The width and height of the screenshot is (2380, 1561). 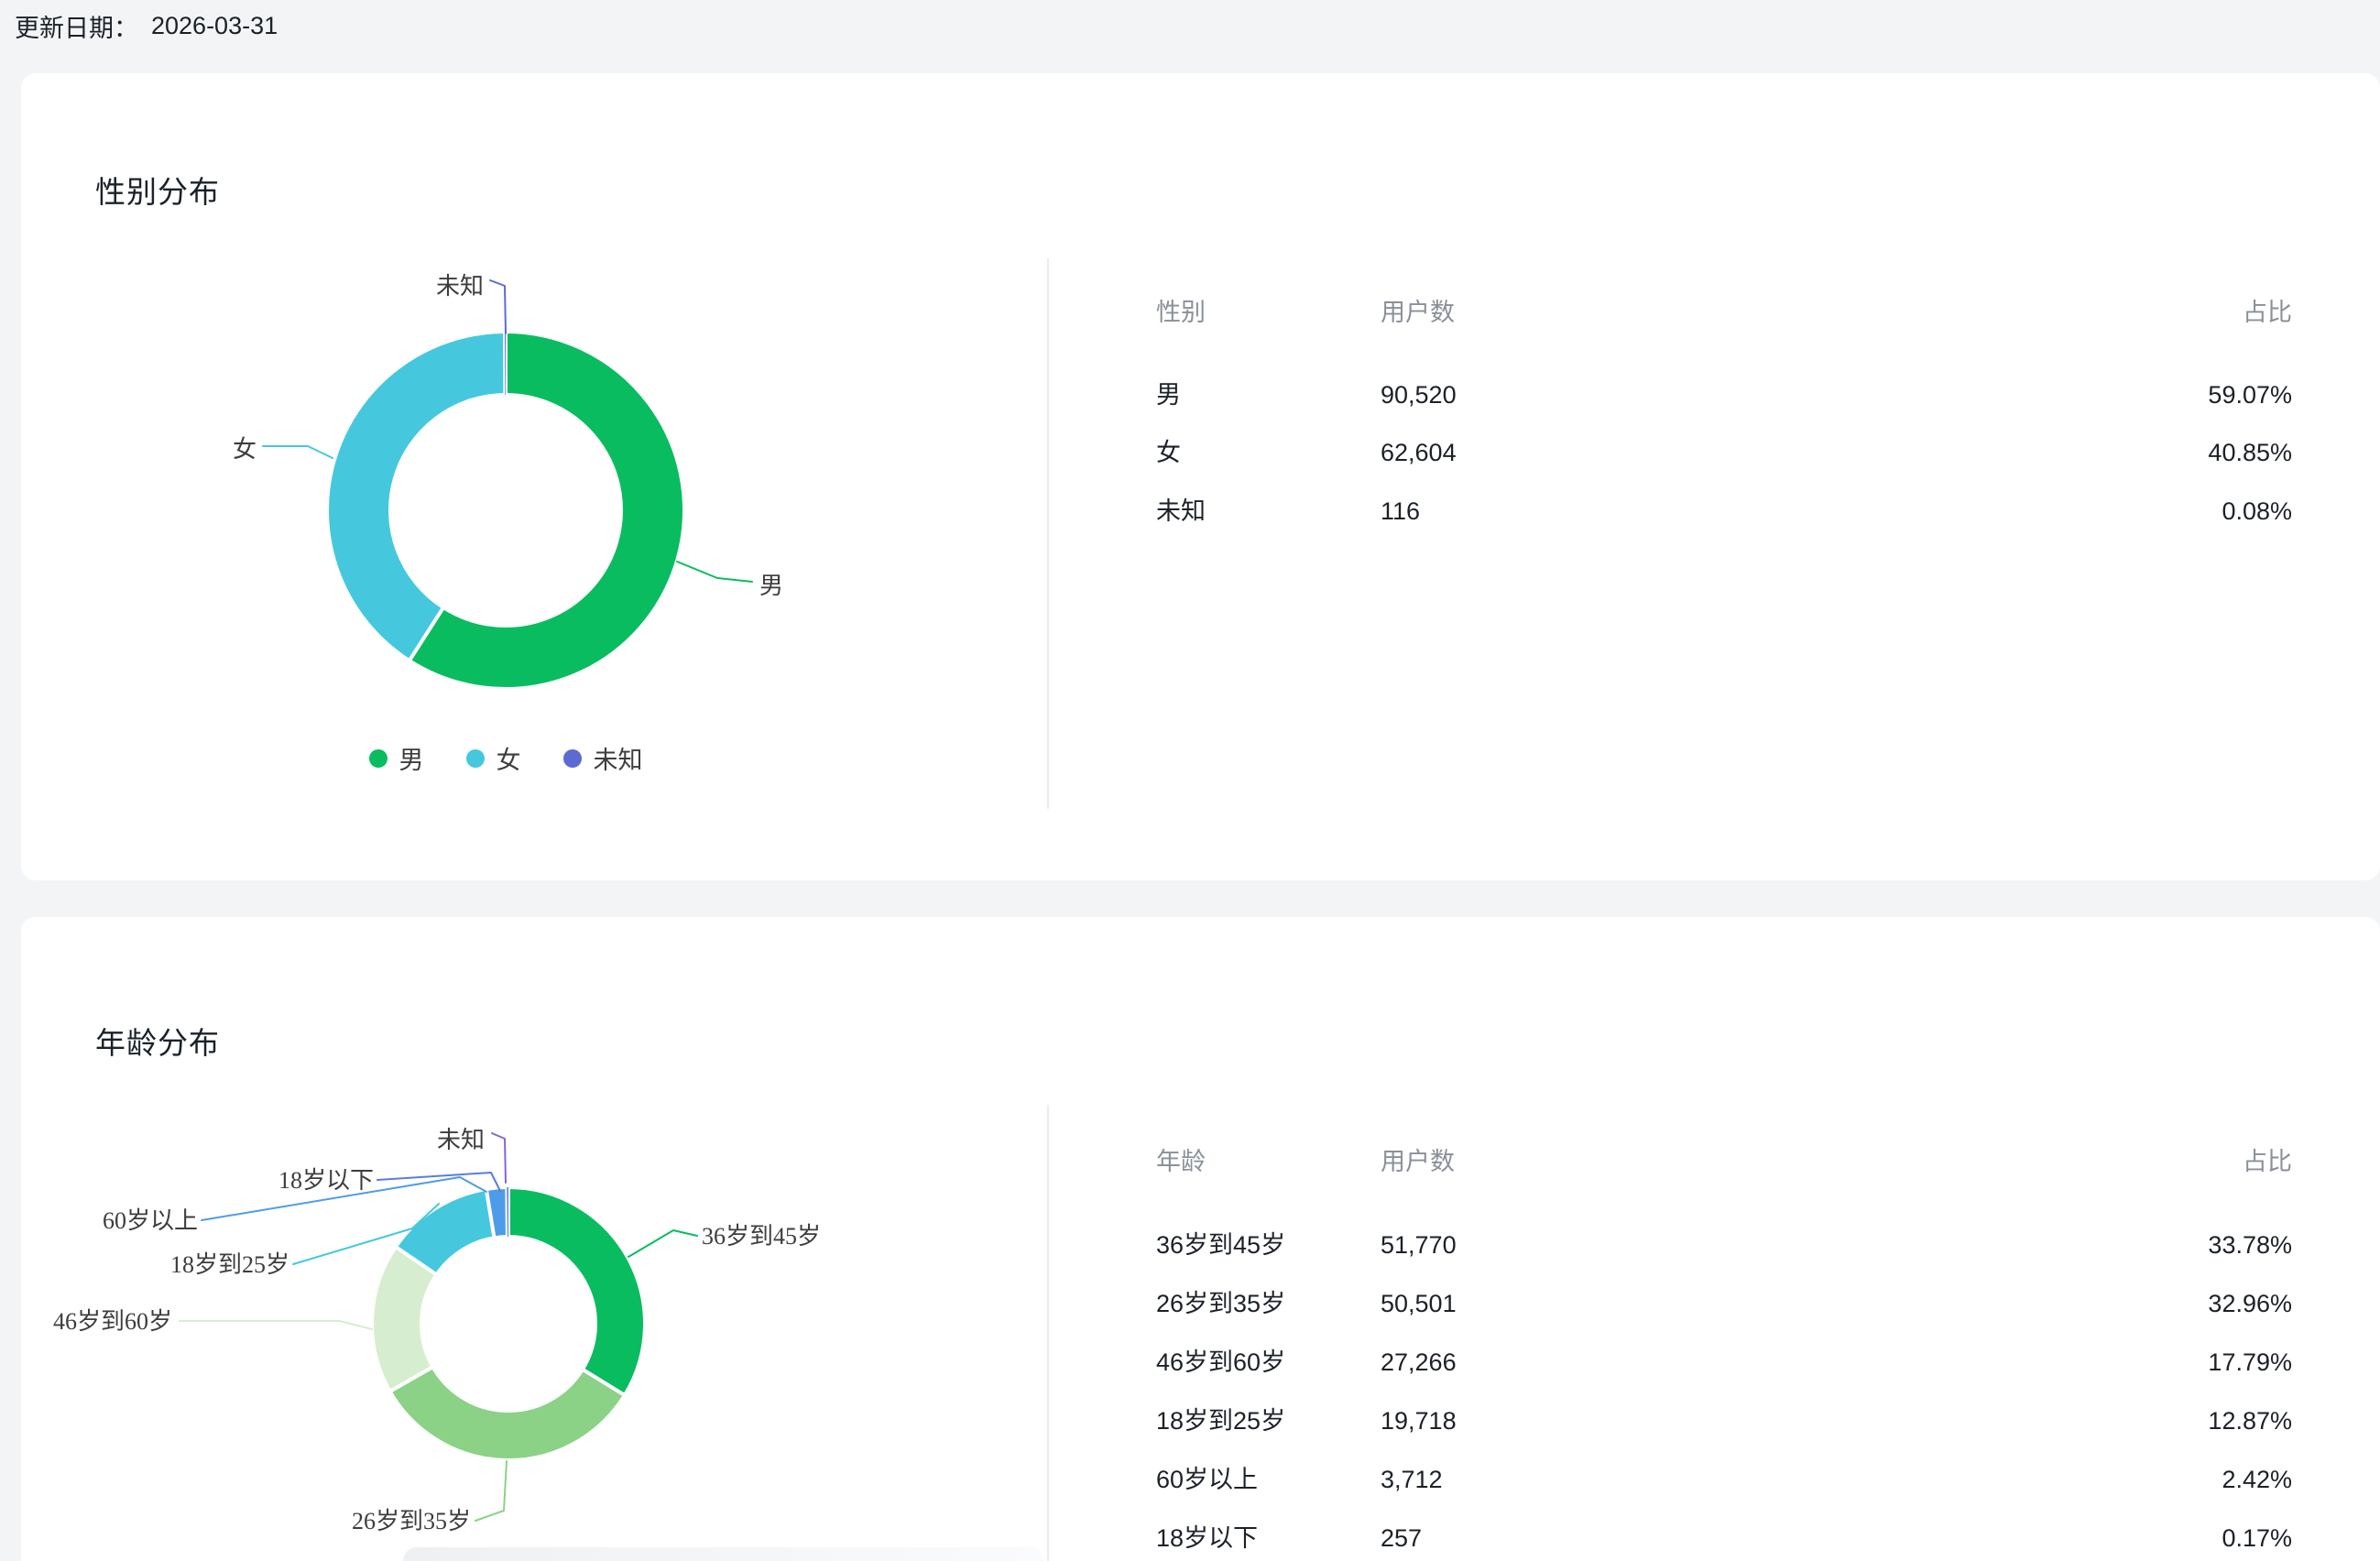 I want to click on cell-label: 18岁以下, so click(x=1207, y=1538).